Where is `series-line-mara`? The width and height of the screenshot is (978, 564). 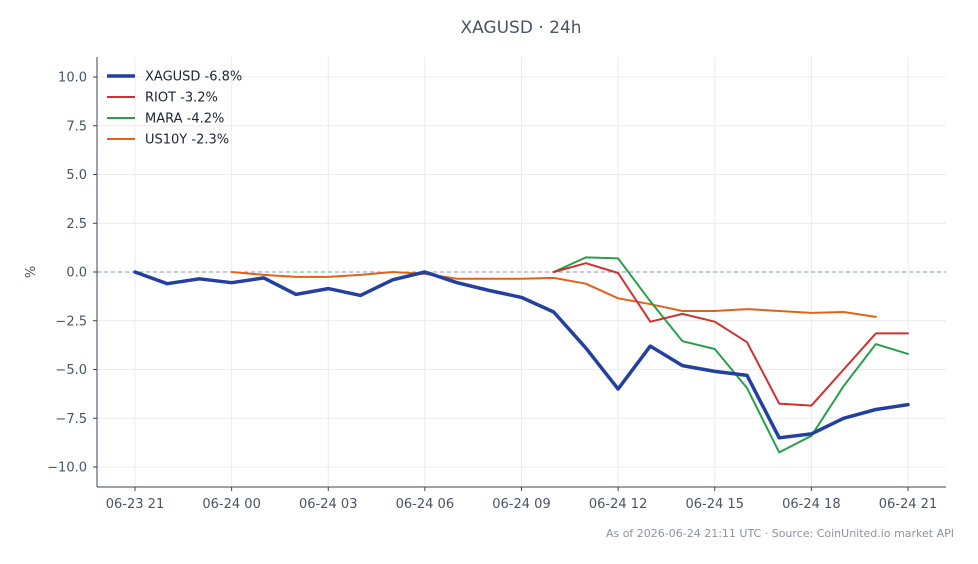
series-line-mara is located at coordinates (730, 355).